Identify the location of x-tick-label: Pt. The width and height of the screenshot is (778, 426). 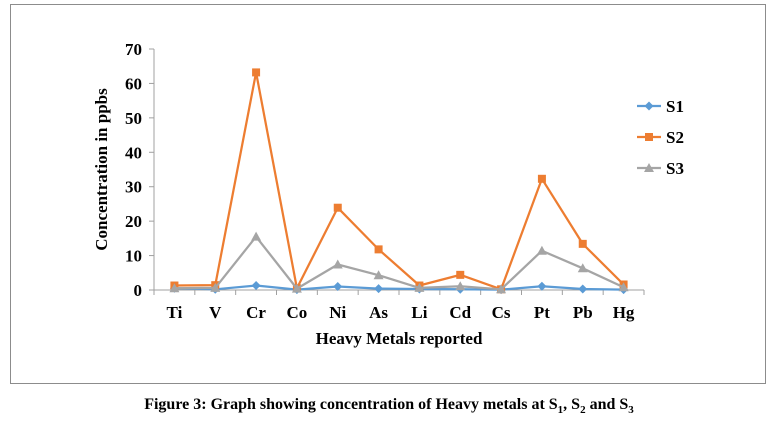
(542, 312).